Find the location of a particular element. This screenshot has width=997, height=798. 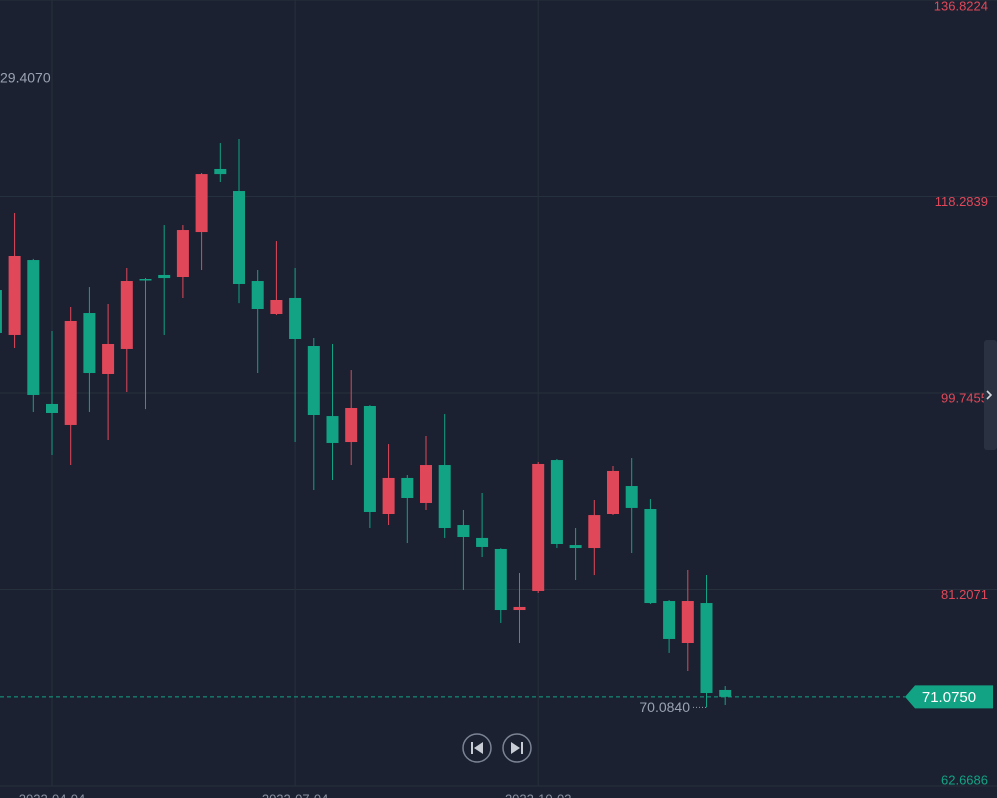

x-tick-label: 2022-07-04 is located at coordinates (295, 794).